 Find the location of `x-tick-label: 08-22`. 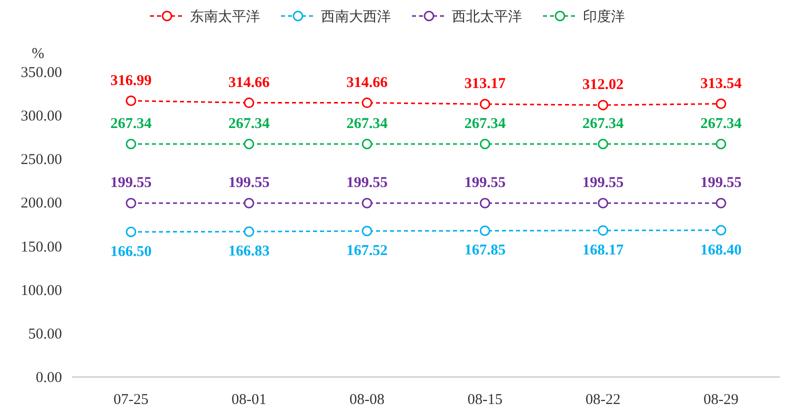

x-tick-label: 08-22 is located at coordinates (603, 400).